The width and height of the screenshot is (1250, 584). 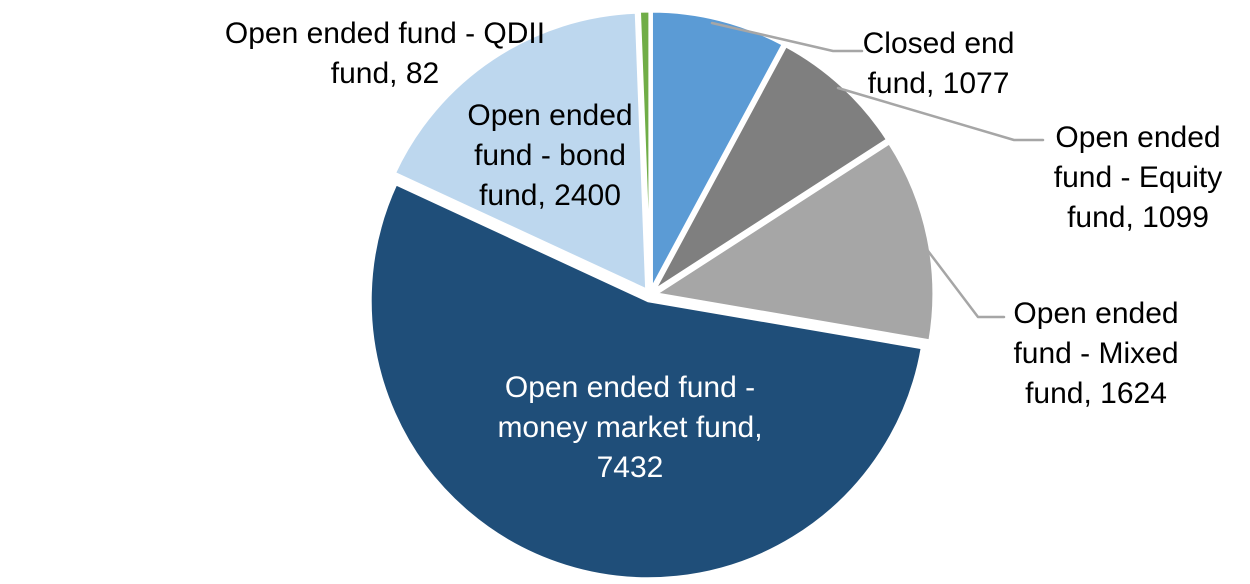 What do you see at coordinates (787, 37) in the screenshot?
I see `leader-line-closed-end-fund` at bounding box center [787, 37].